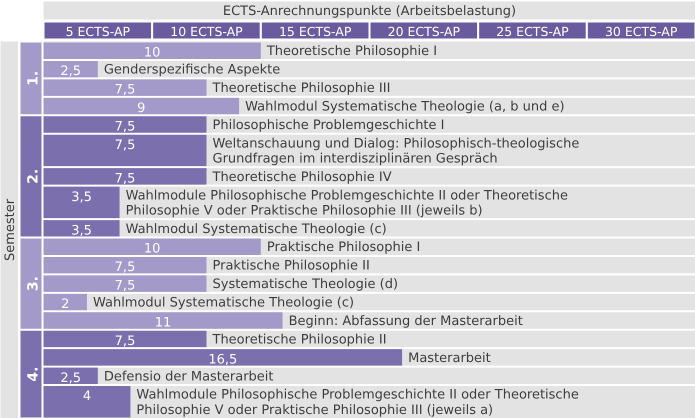 Image resolution: width=695 pixels, height=418 pixels. Describe the element at coordinates (189, 376) in the screenshot. I see `y-tick-label: Defensio der Masterarbeit` at that location.